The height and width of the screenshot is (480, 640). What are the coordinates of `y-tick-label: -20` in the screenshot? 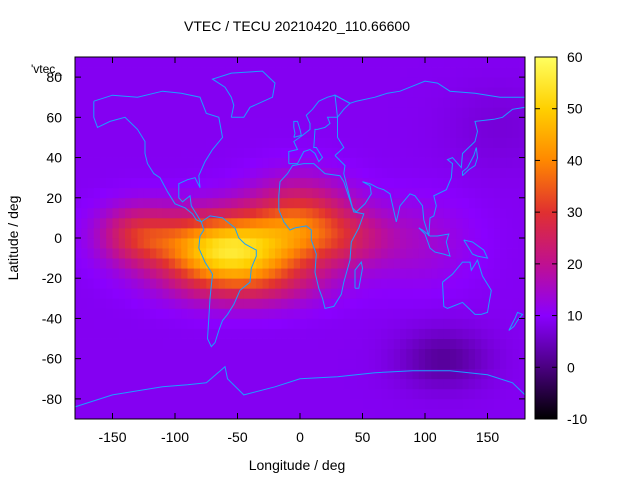 It's located at (52, 278).